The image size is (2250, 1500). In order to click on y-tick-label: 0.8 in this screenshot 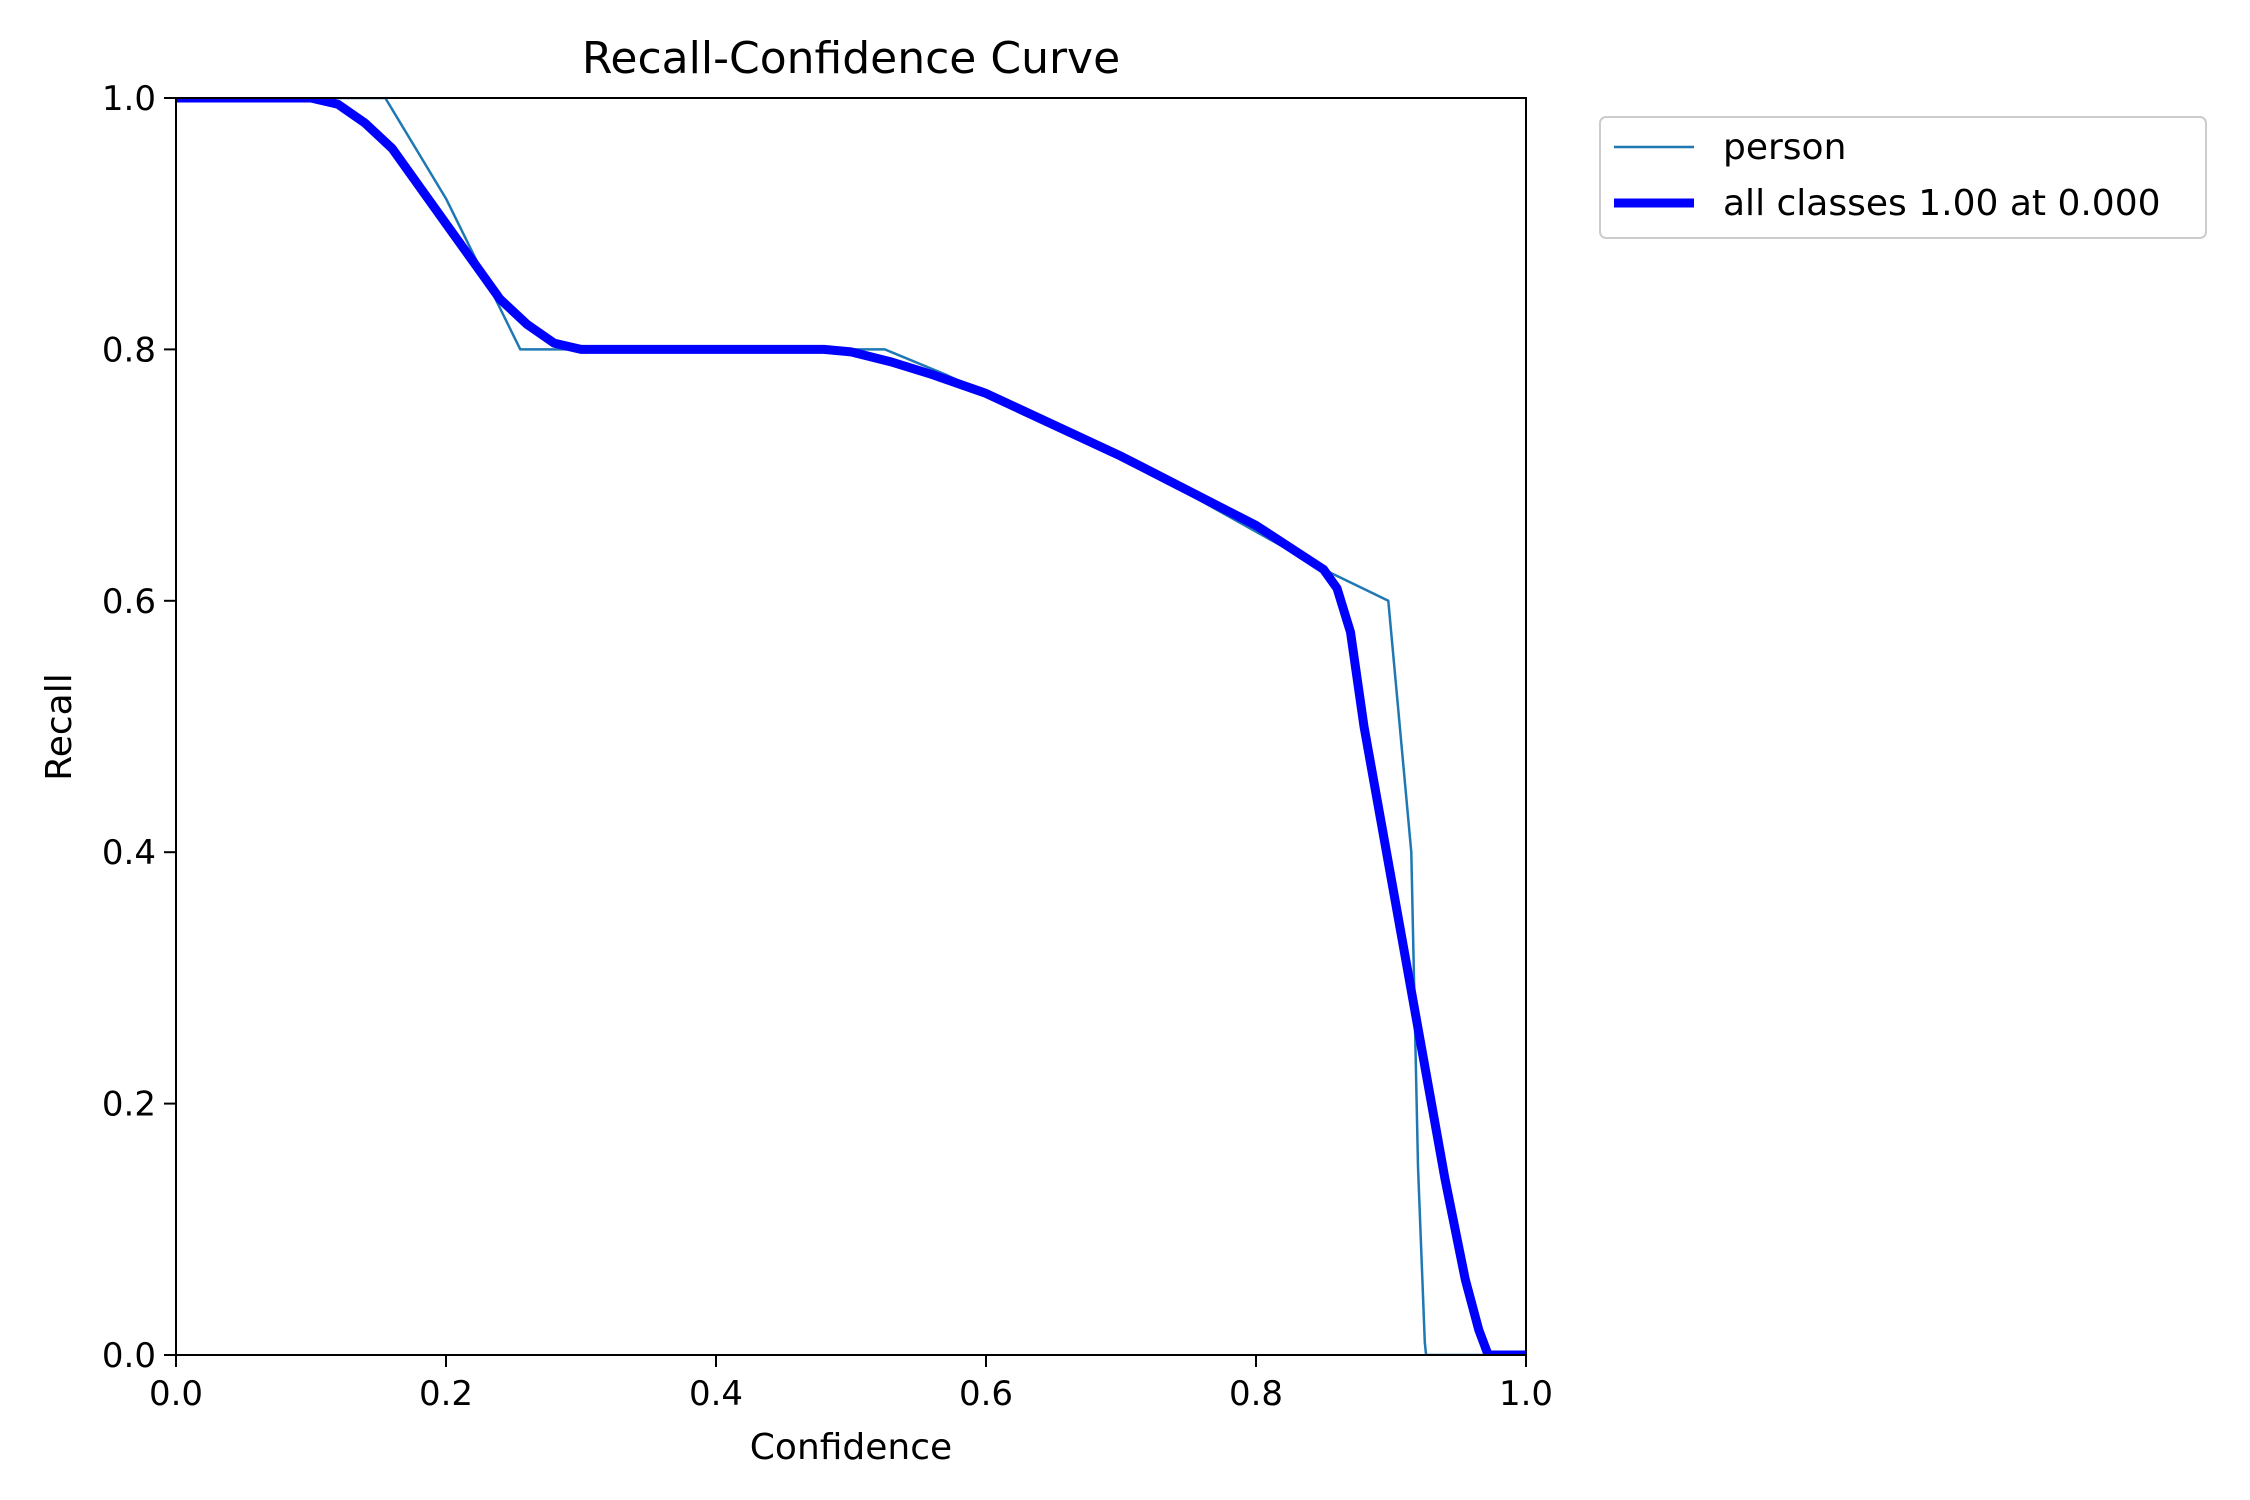, I will do `click(129, 350)`.